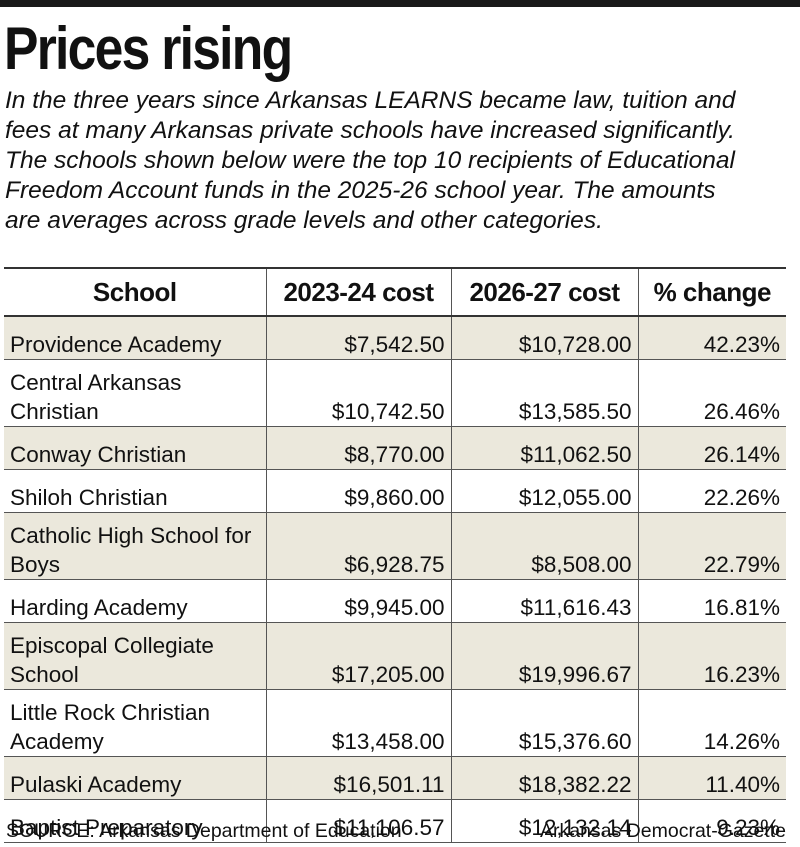 The image size is (800, 847). What do you see at coordinates (711, 393) in the screenshot?
I see `pct-change-cell: 26.46%` at bounding box center [711, 393].